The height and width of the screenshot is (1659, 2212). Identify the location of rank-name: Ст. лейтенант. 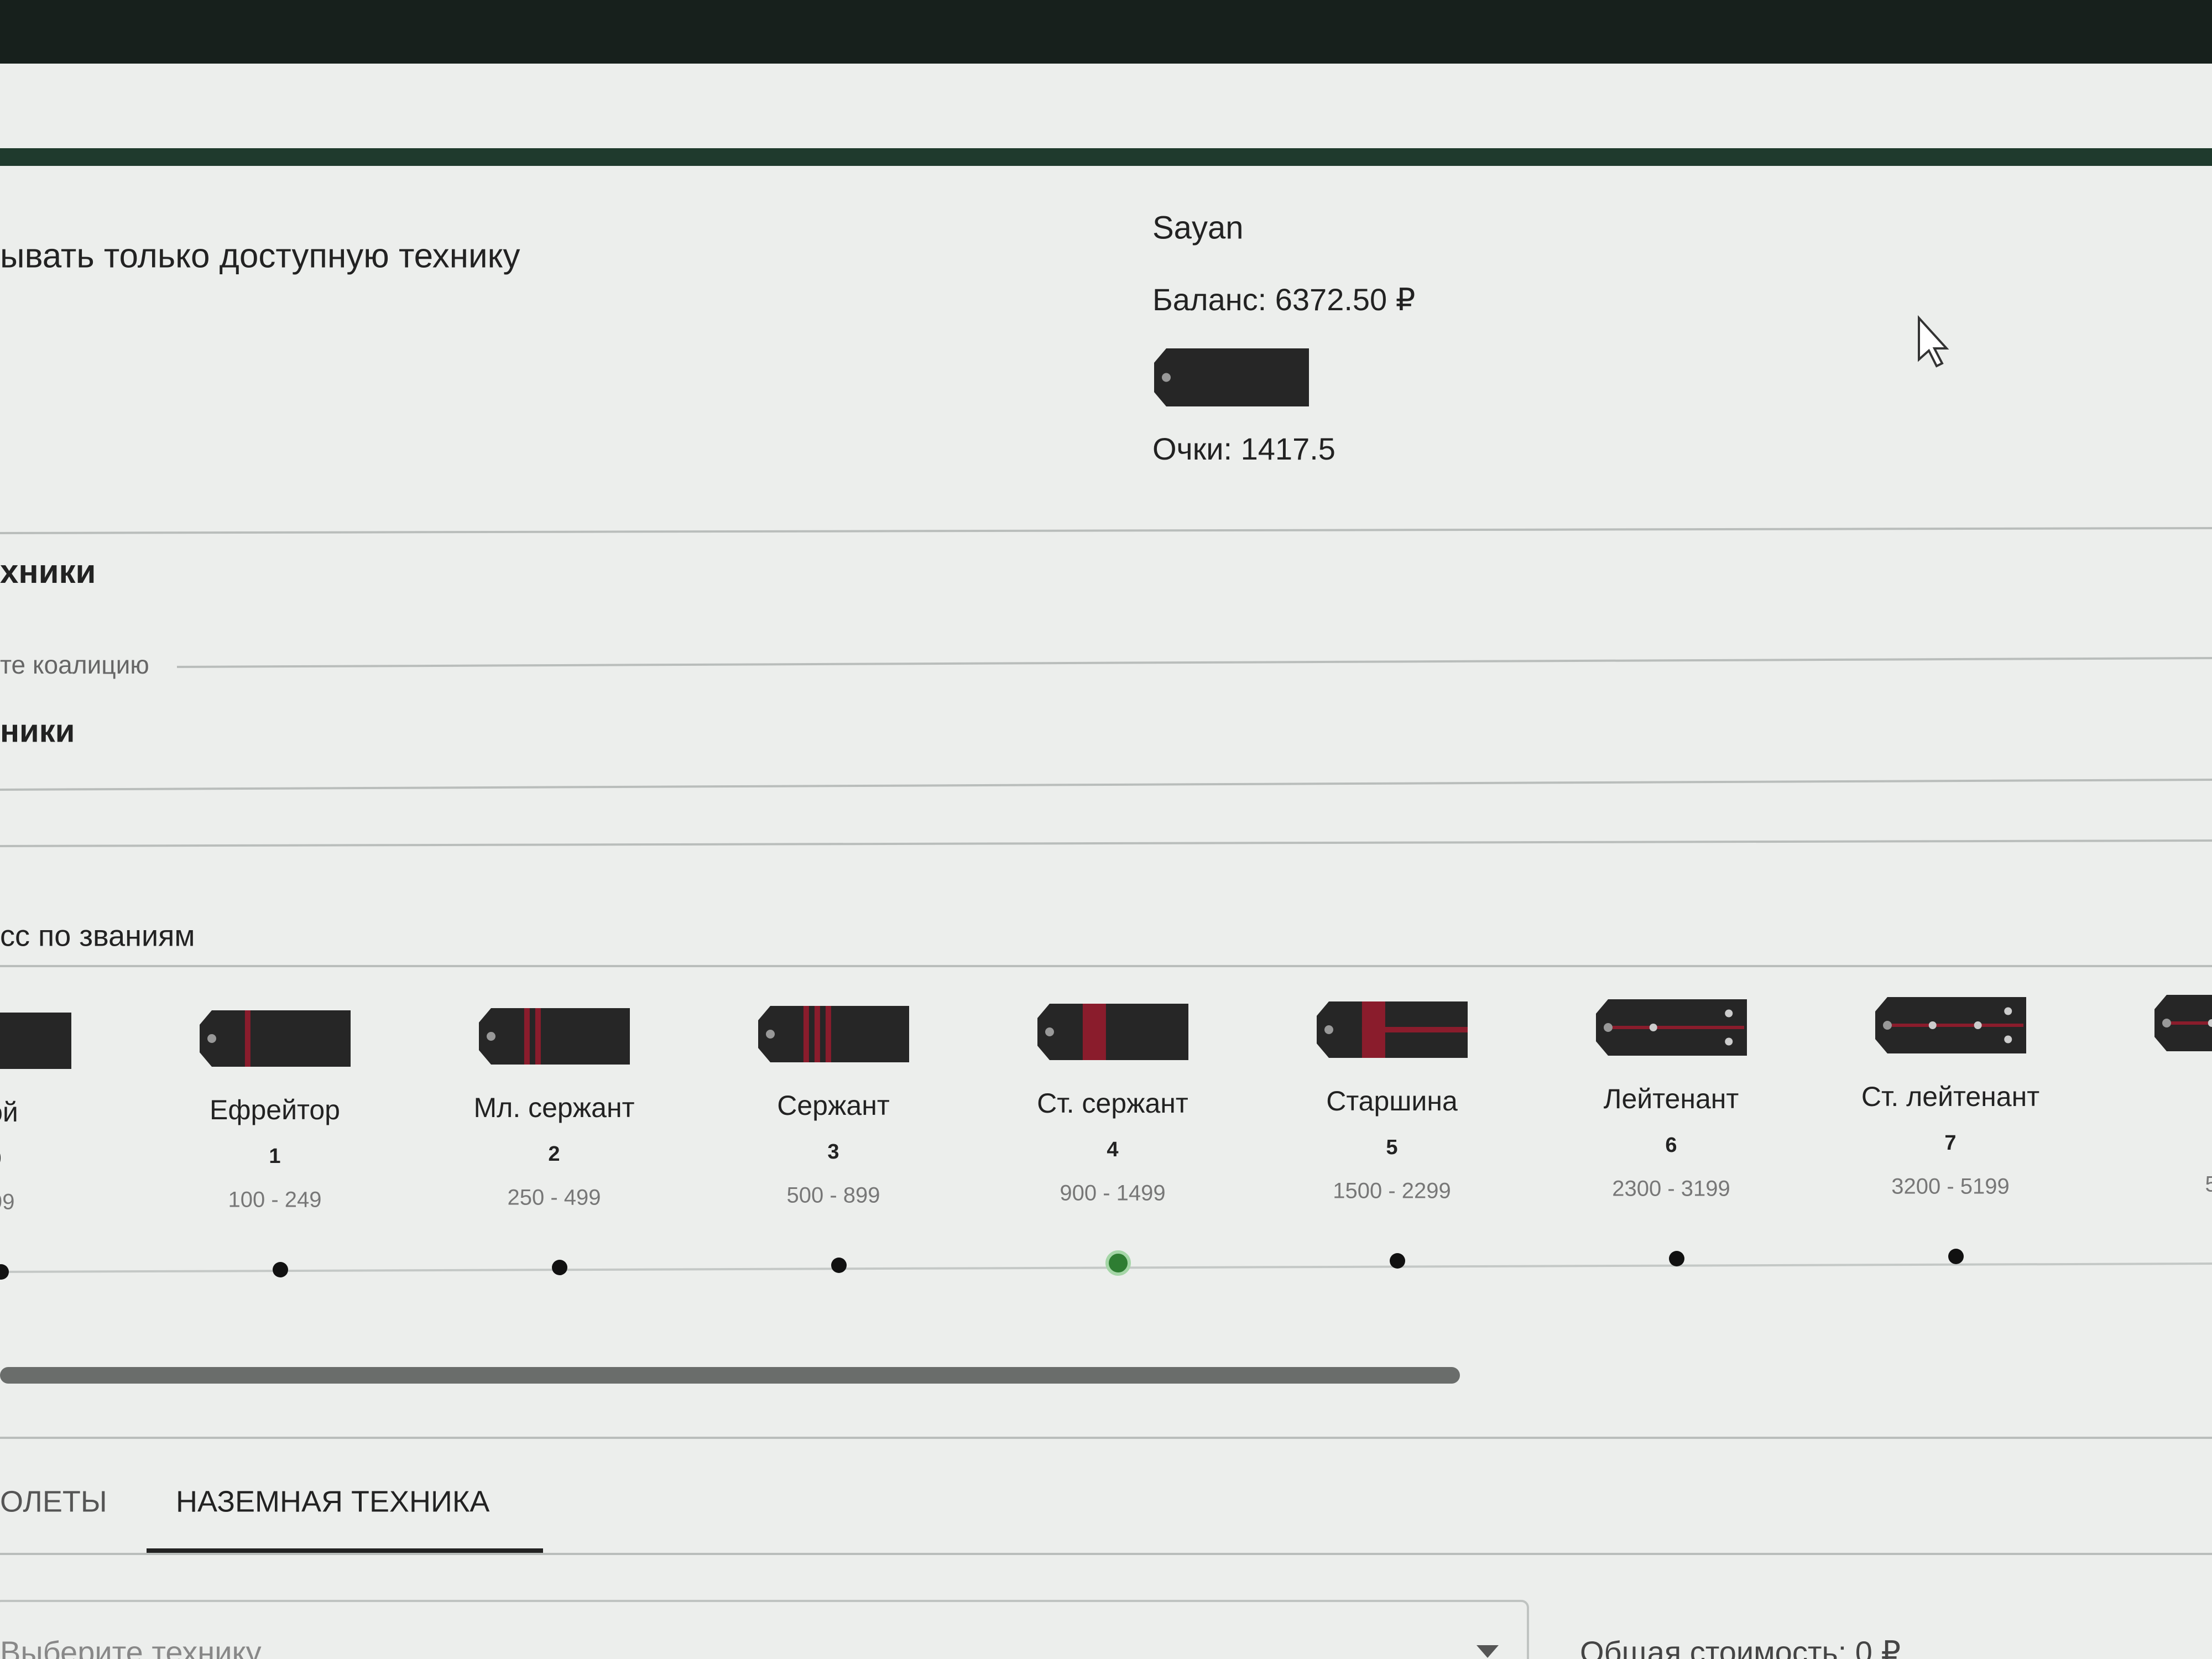
(1950, 1097).